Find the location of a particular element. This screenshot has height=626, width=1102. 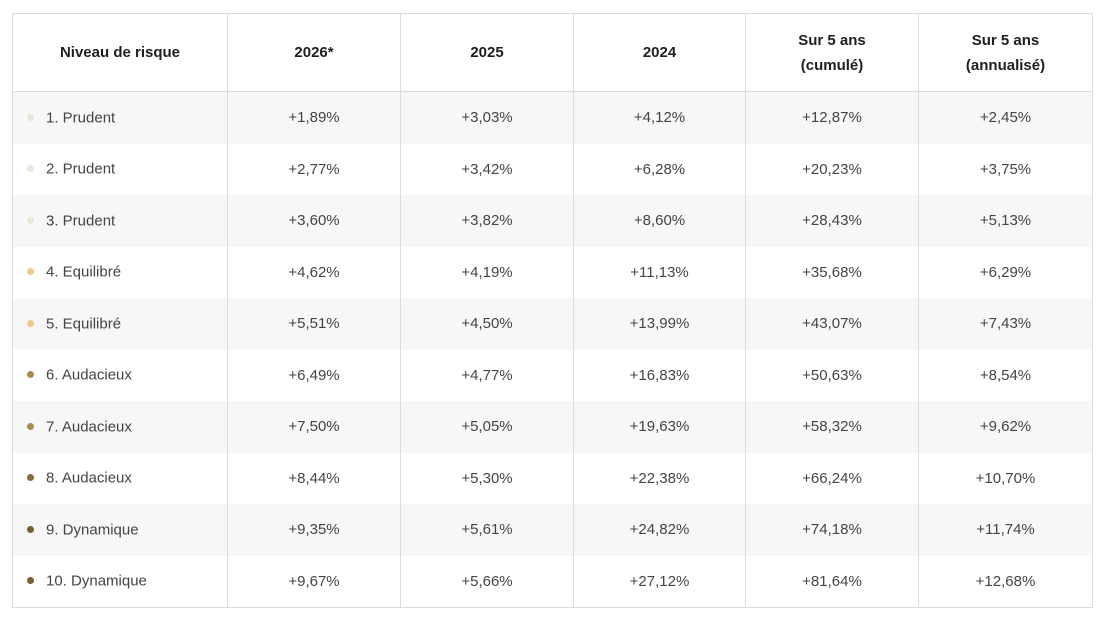

risk-level-label: 5. Equilibré is located at coordinates (84, 324).